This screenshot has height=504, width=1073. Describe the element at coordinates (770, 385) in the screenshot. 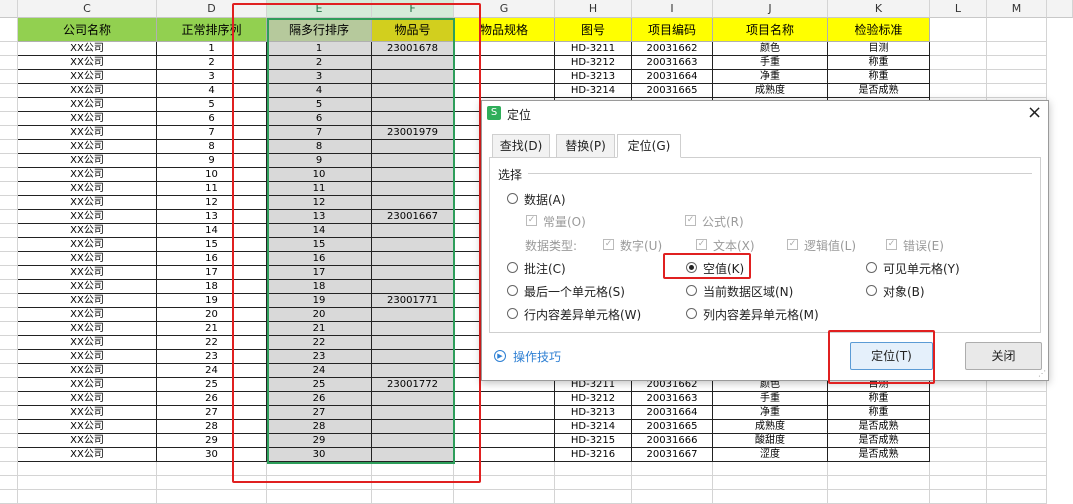

I see `cell: 颜色` at that location.